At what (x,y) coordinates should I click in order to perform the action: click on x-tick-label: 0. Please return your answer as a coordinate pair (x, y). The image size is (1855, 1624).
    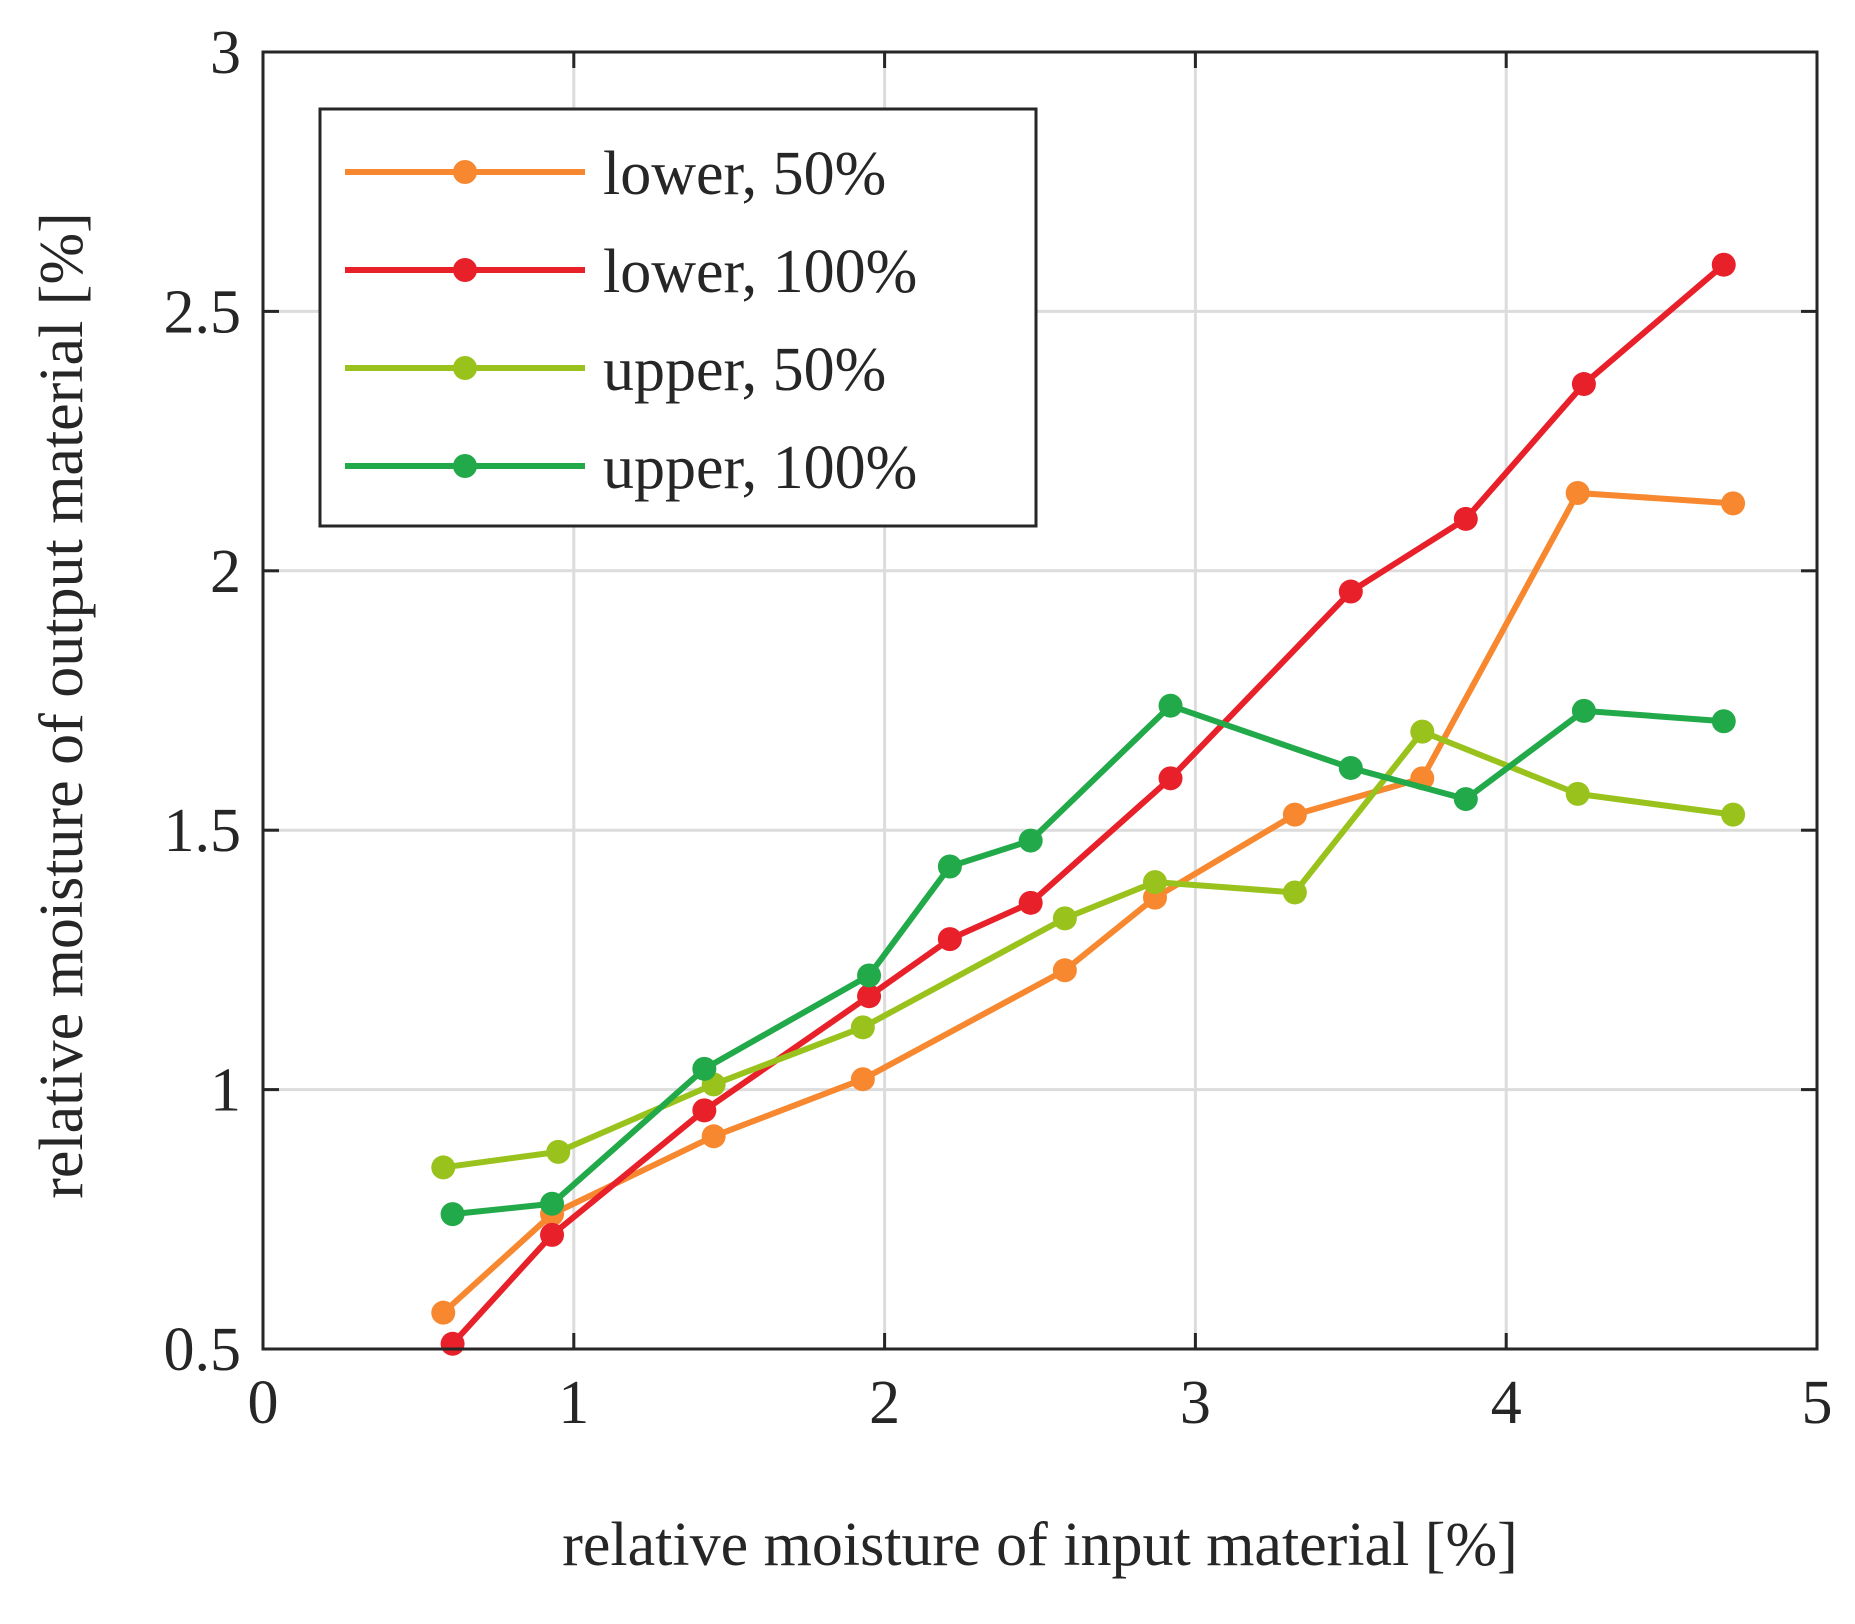
    Looking at the image, I should click on (263, 1403).